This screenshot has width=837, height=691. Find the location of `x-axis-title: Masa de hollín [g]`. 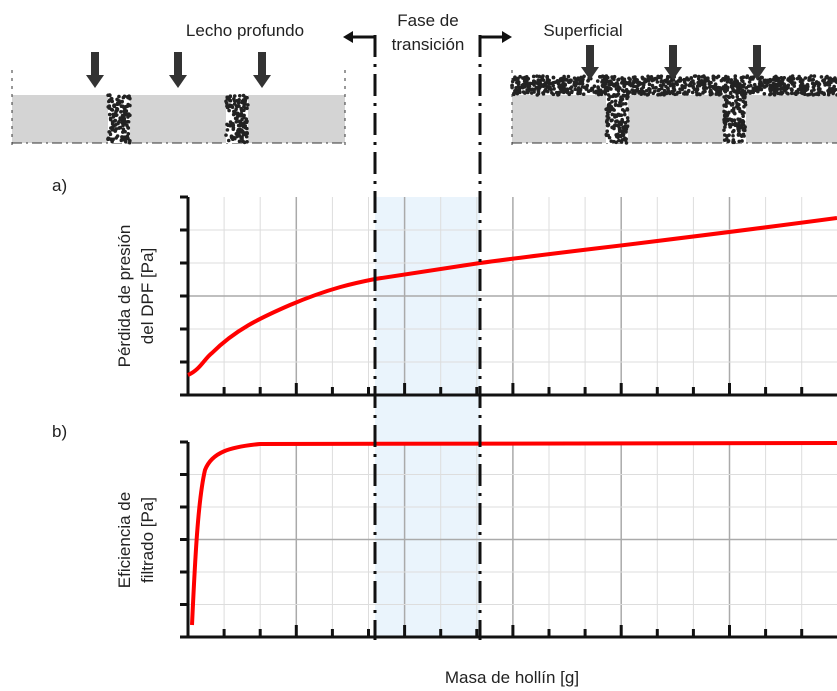

x-axis-title: Masa de hollín [g] is located at coordinates (512, 677).